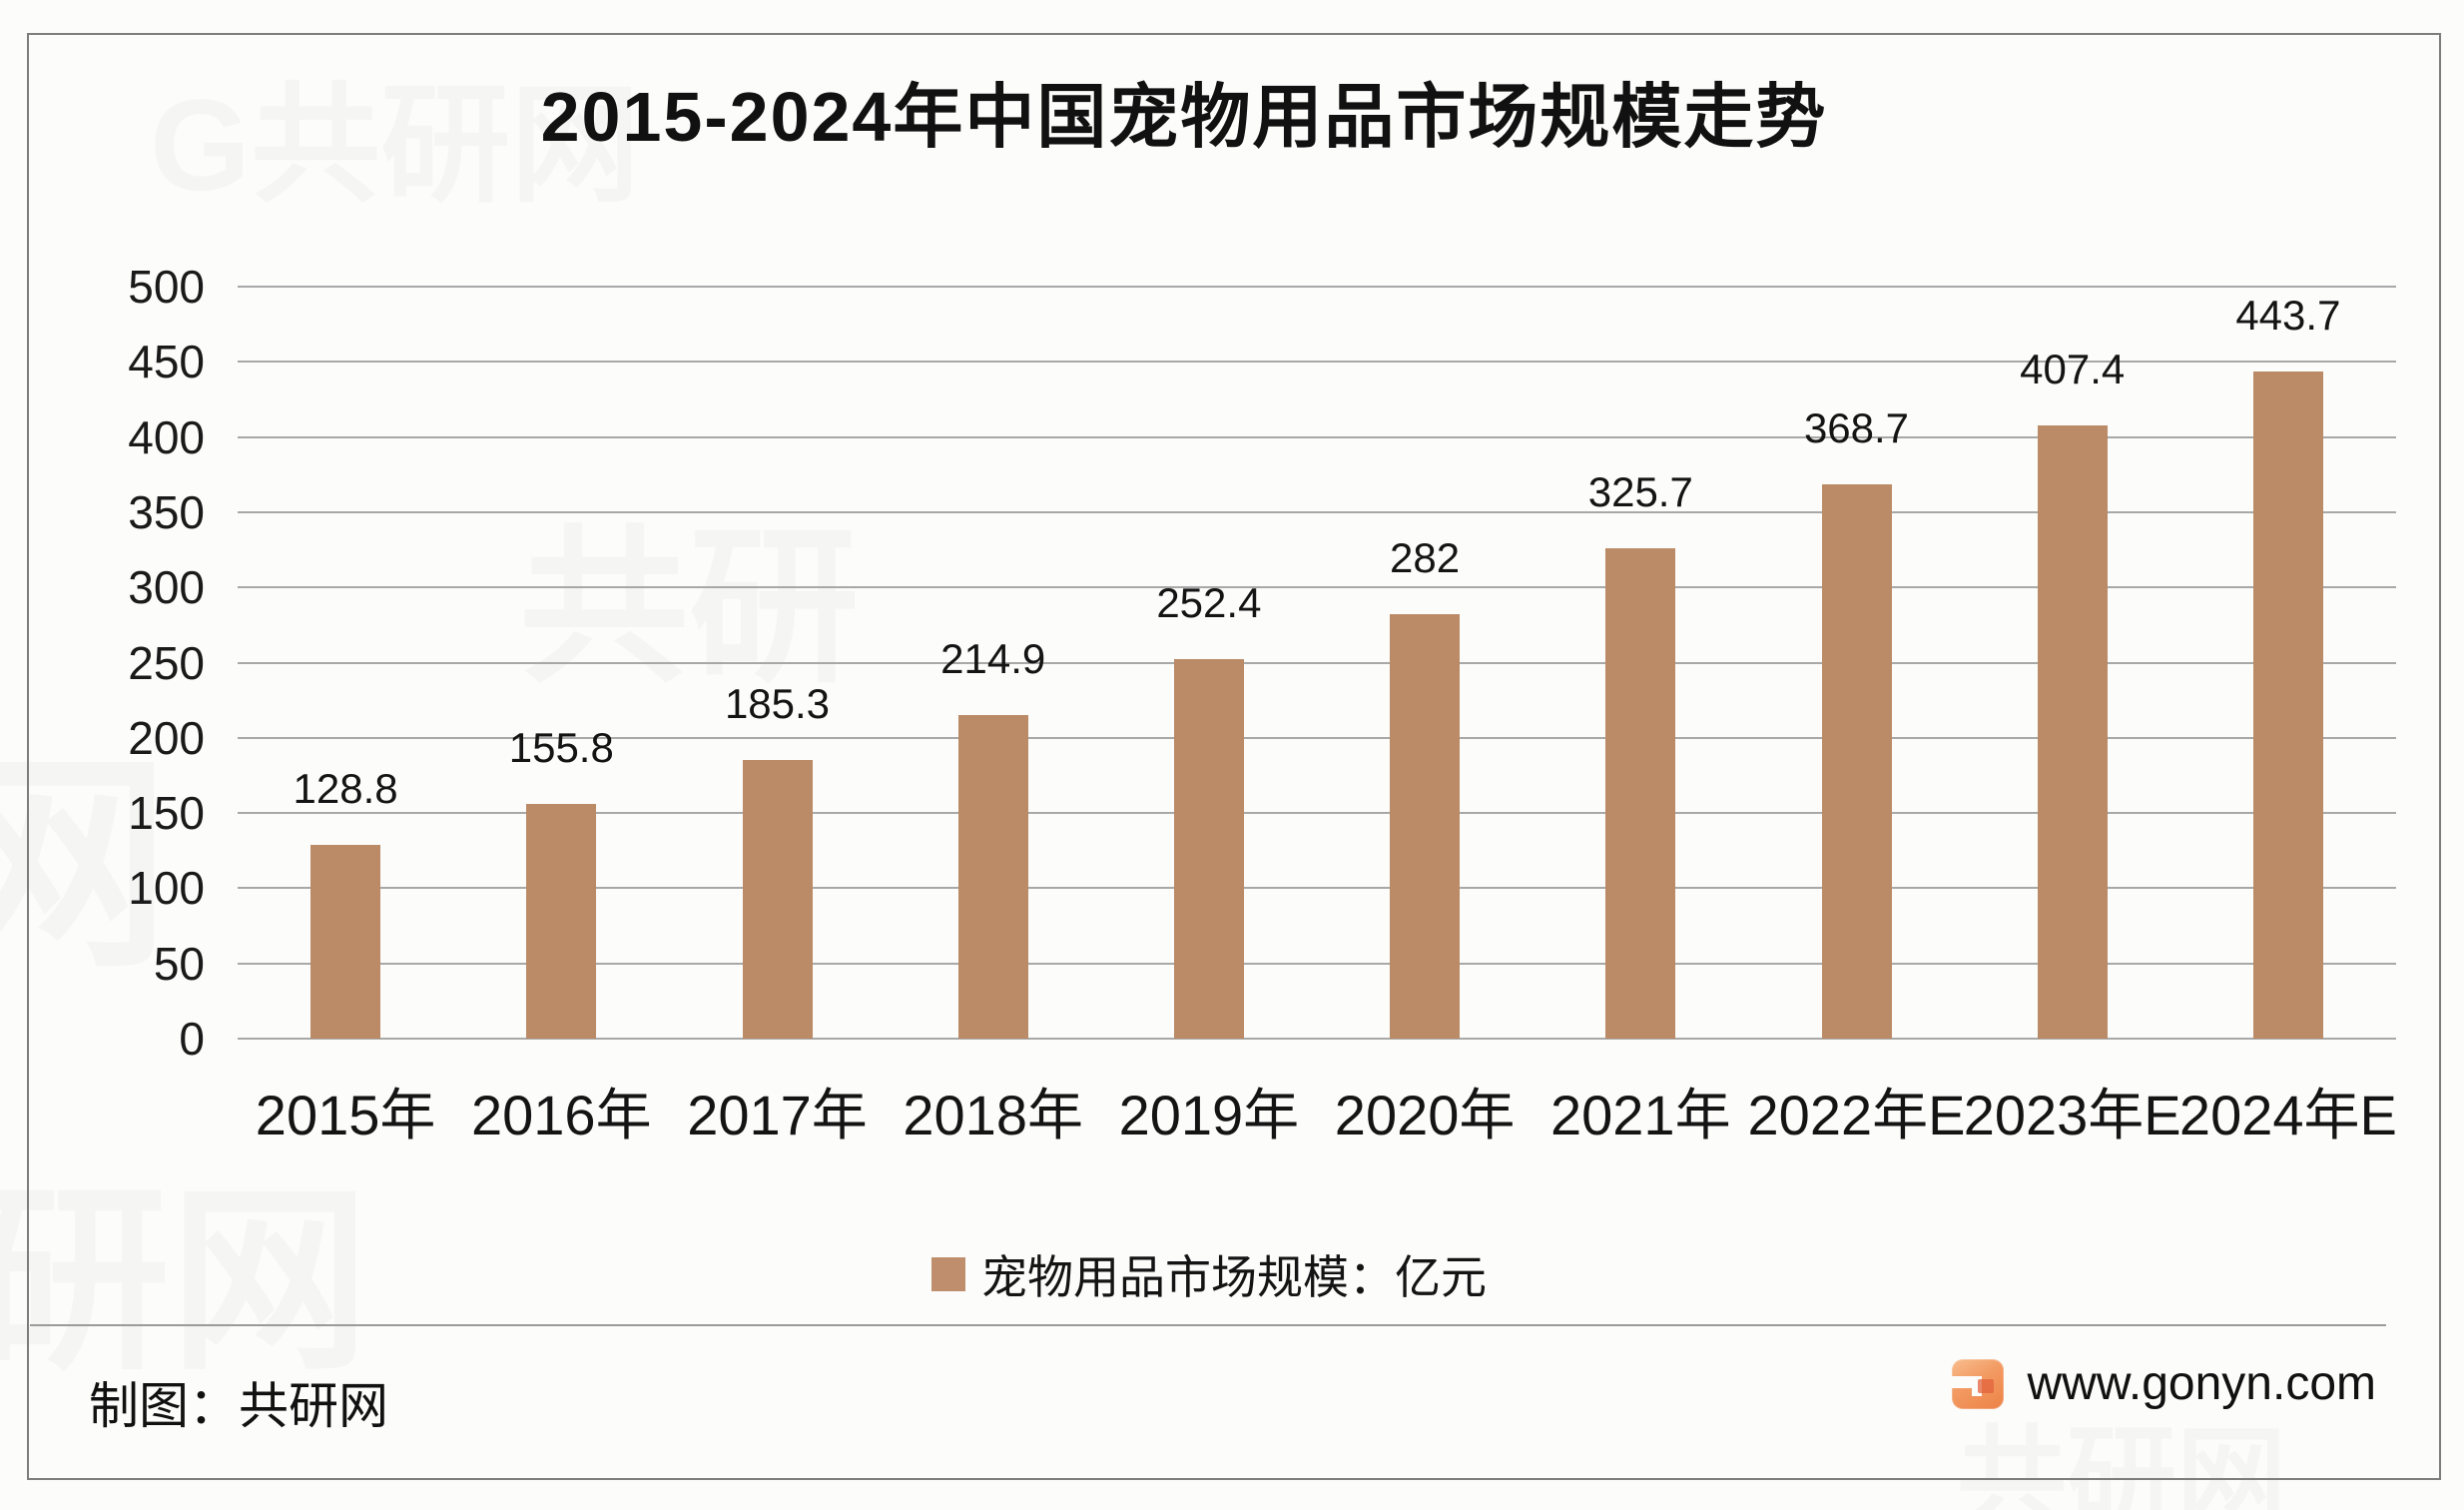  What do you see at coordinates (992, 877) in the screenshot?
I see `bar-2018年` at bounding box center [992, 877].